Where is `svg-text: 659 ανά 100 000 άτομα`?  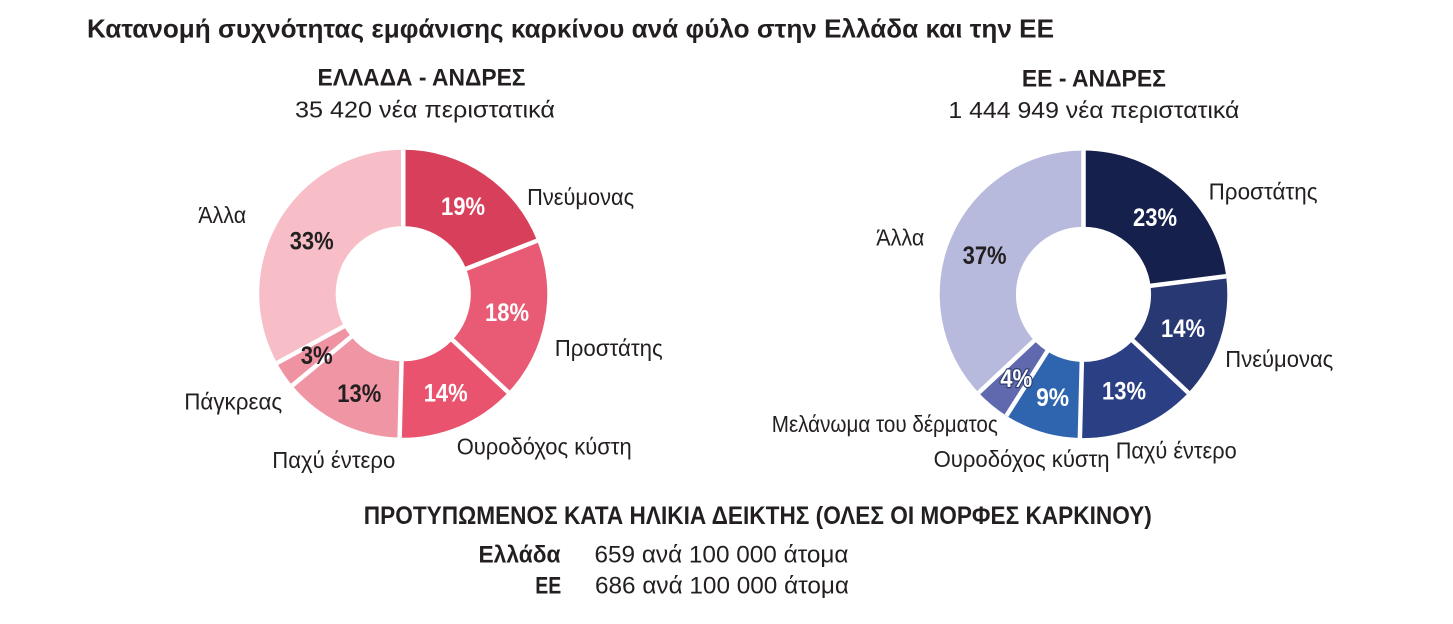 svg-text: 659 ανά 100 000 άτομα is located at coordinates (722, 555).